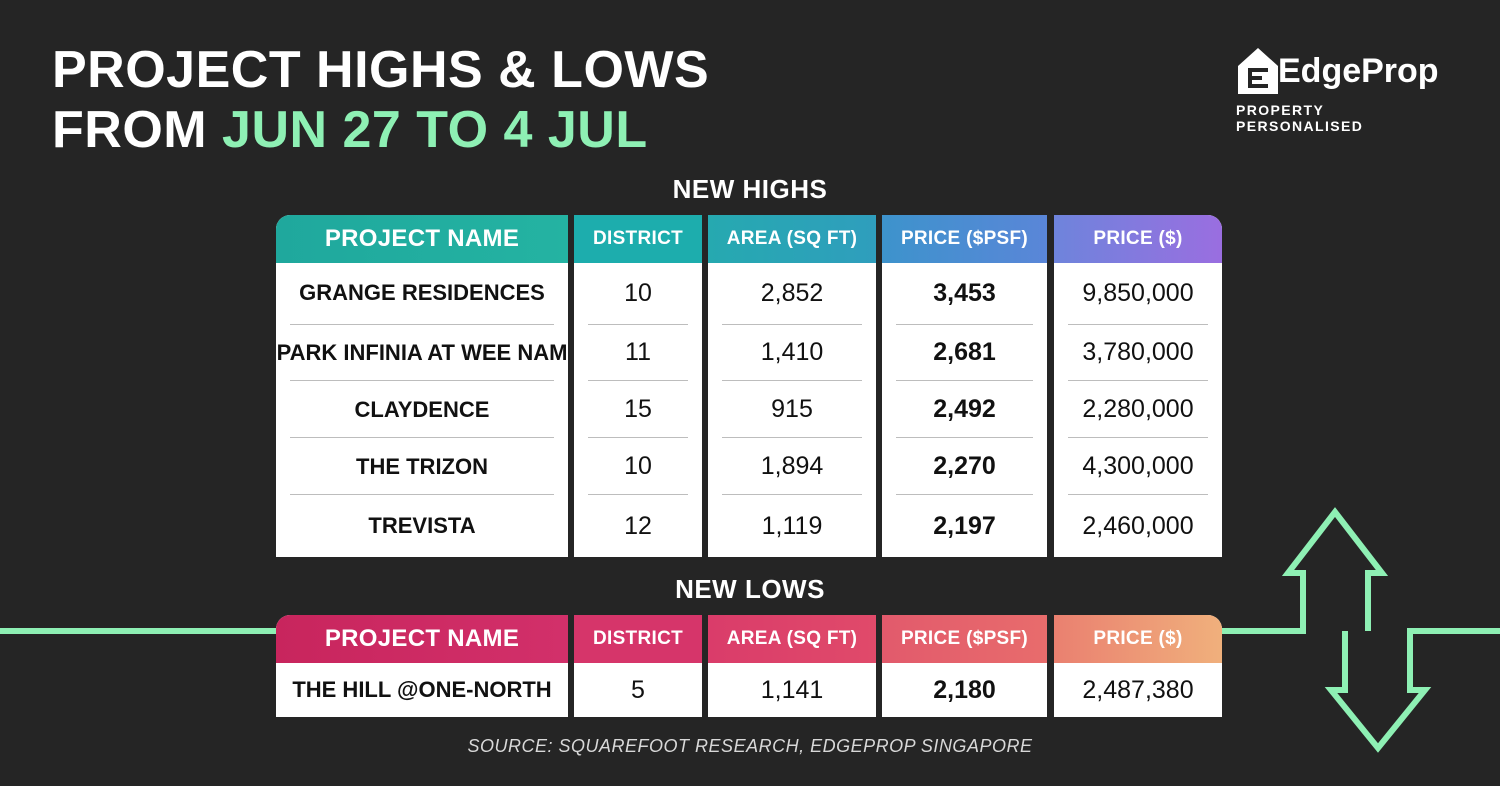 The image size is (1500, 786). I want to click on title-line2-prefix: FROM, so click(137, 130).